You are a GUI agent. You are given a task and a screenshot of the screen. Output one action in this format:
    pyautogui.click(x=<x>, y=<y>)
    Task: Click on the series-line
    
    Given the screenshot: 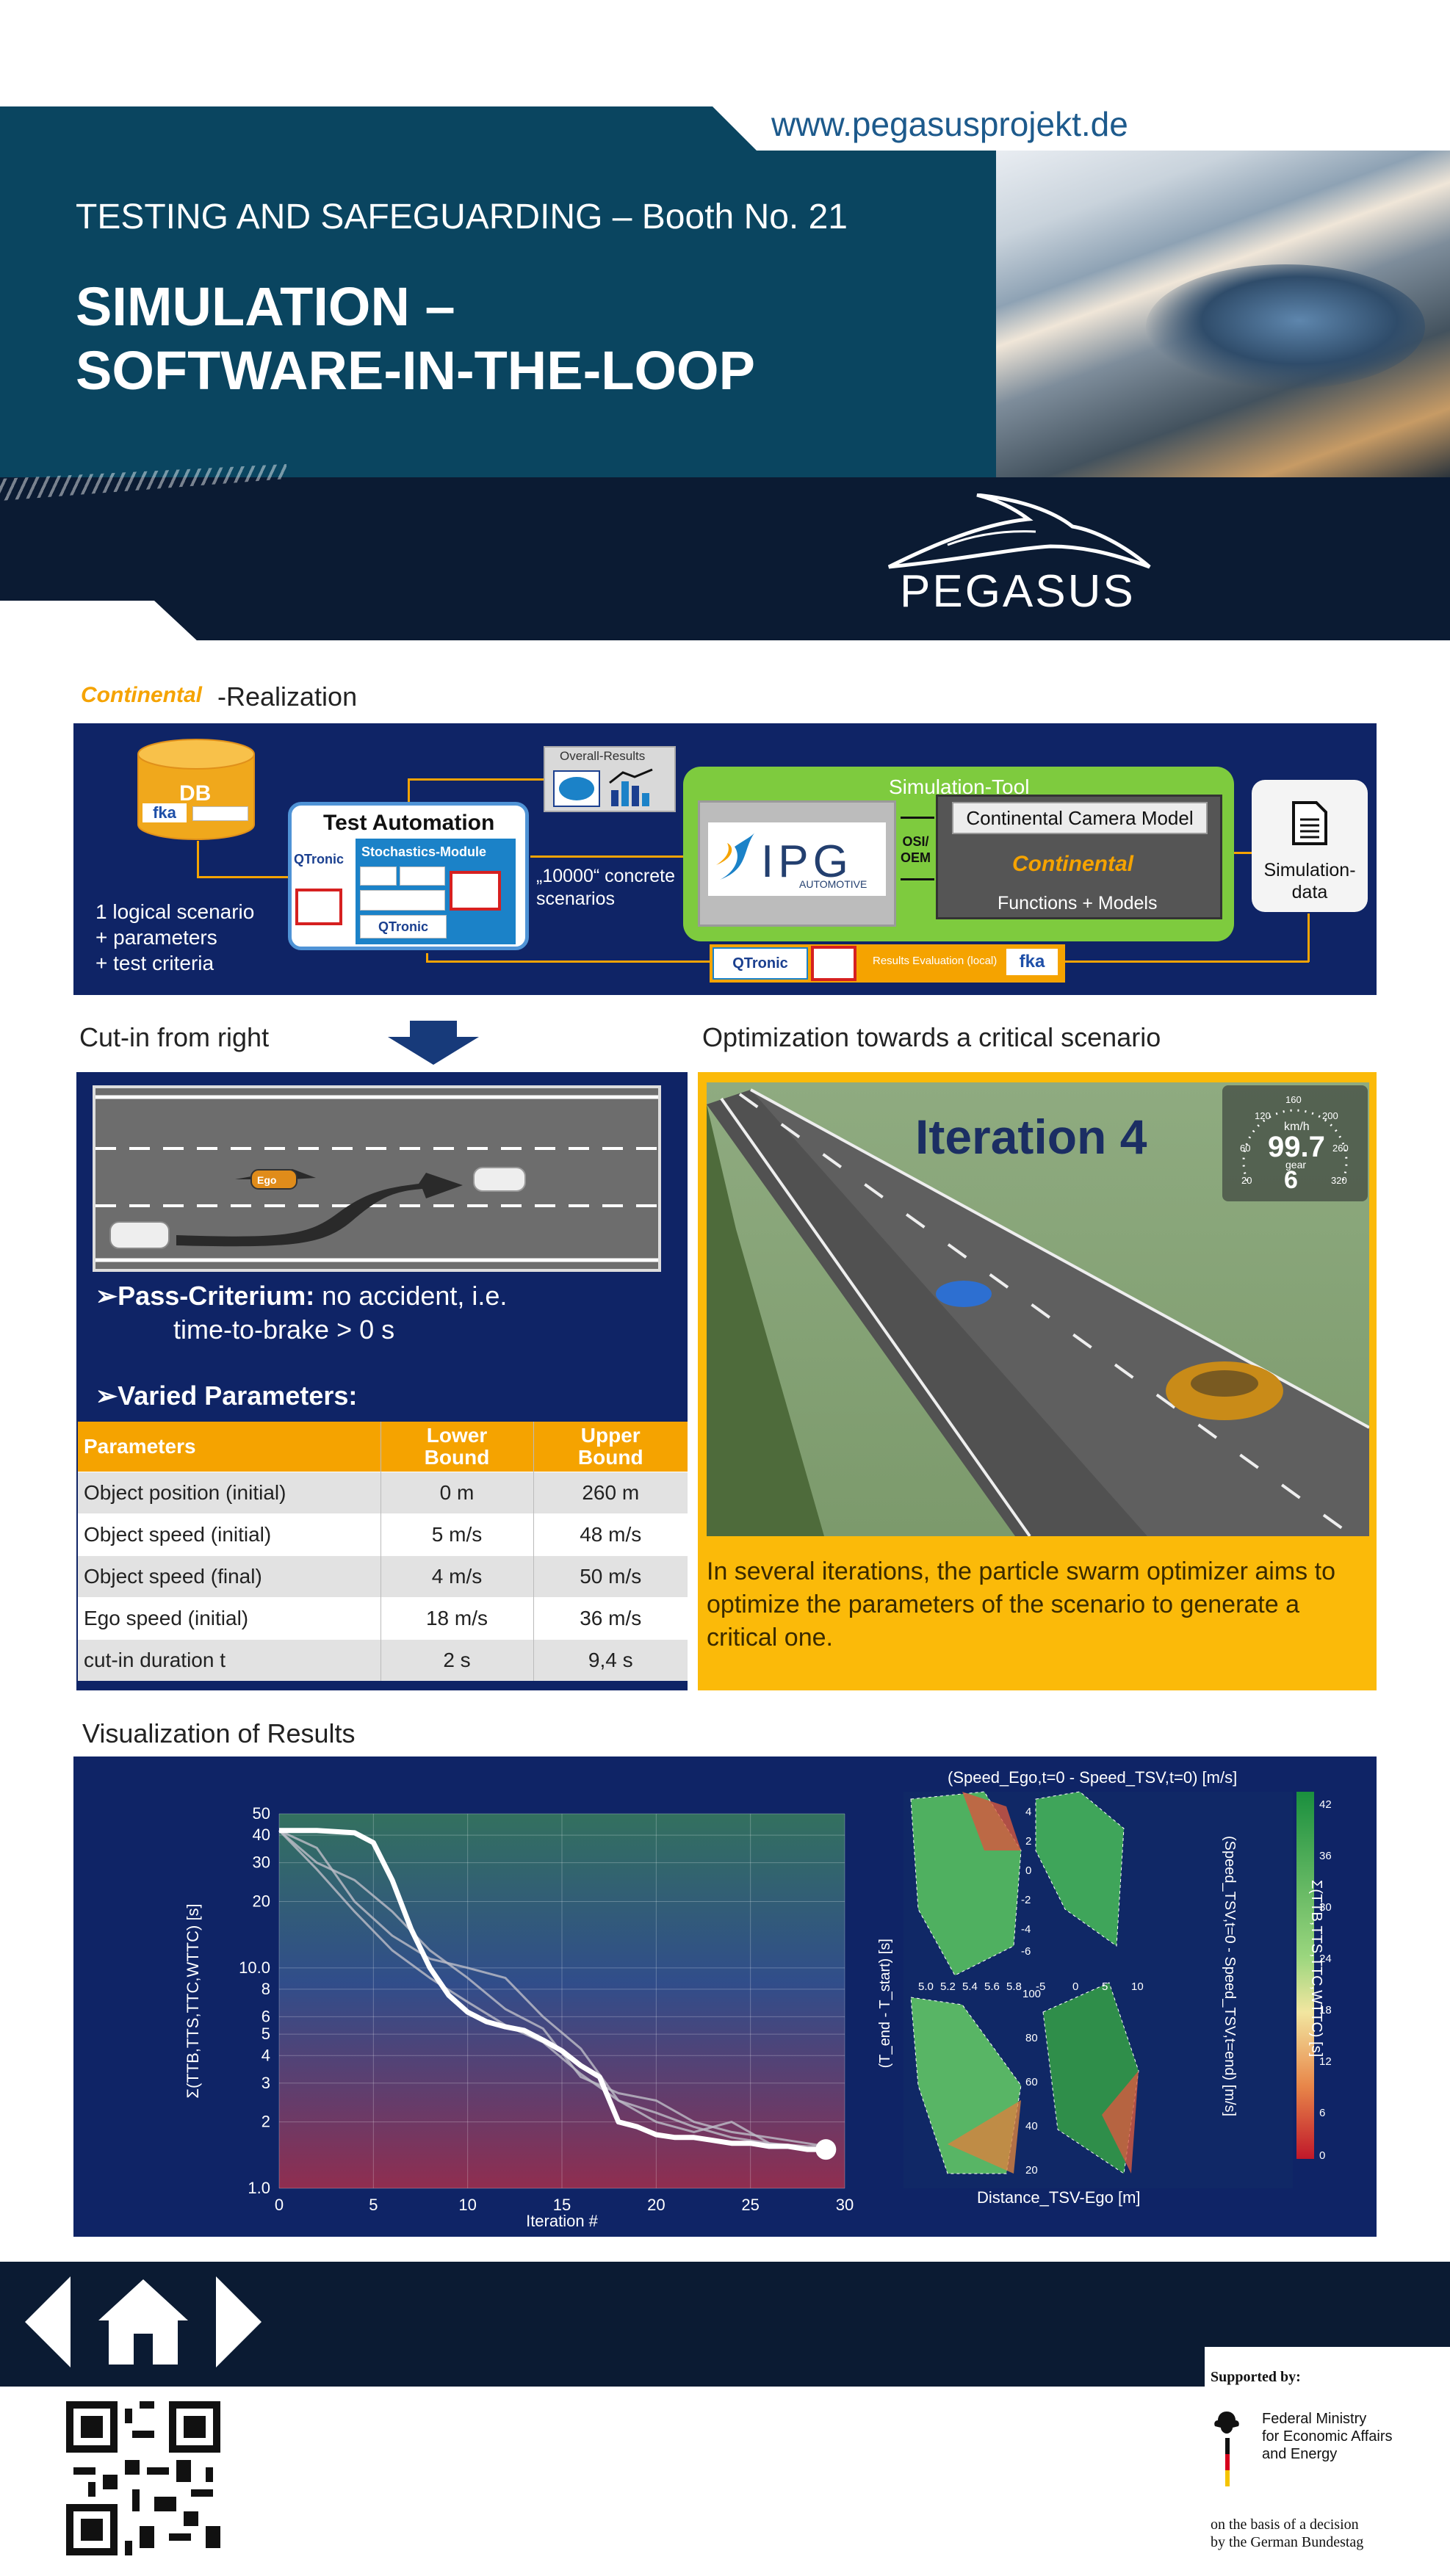 What is the action you would take?
    pyautogui.click(x=552, y=1990)
    